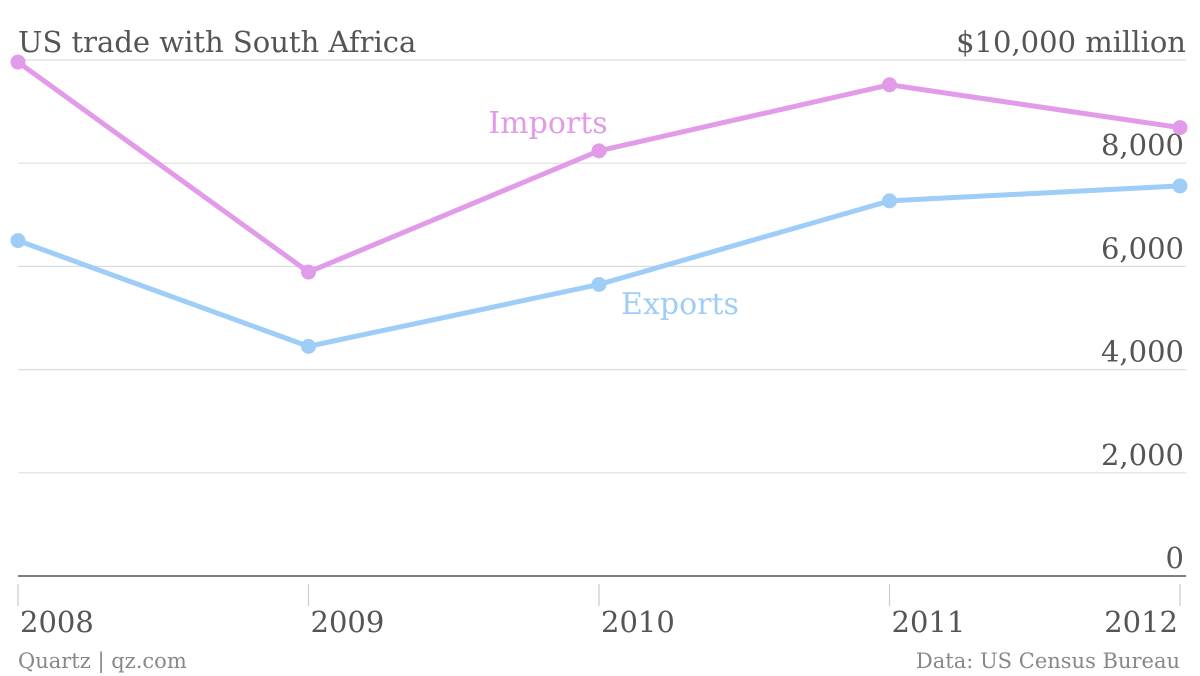 The height and width of the screenshot is (676, 1200). Describe the element at coordinates (1175, 558) in the screenshot. I see `y-tick-label: 0` at that location.